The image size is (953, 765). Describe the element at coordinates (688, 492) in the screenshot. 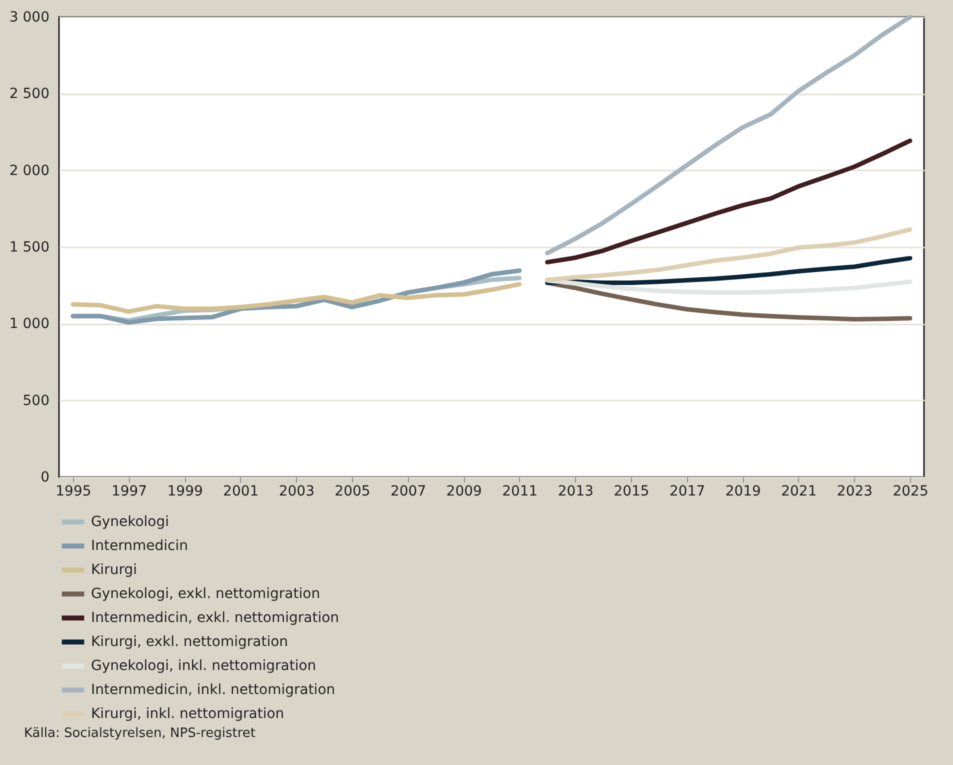

I see `x-tick-label: 2017` at that location.